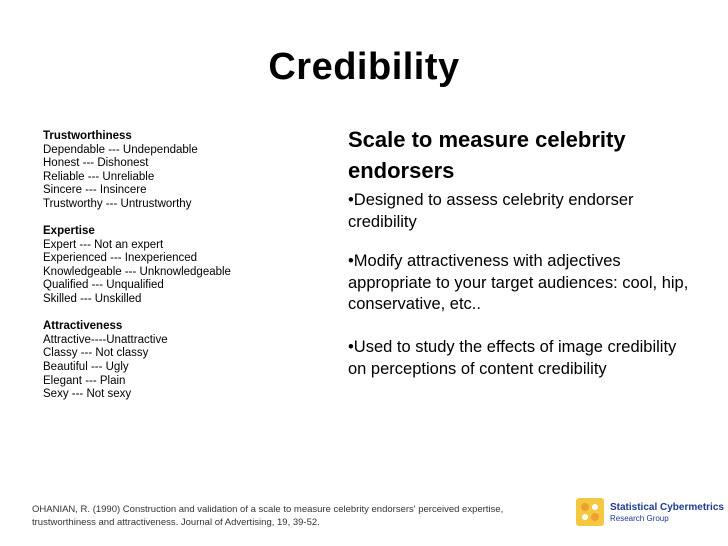 The height and width of the screenshot is (546, 728). I want to click on scale-item: Skilled --- Unskilled, so click(92, 299).